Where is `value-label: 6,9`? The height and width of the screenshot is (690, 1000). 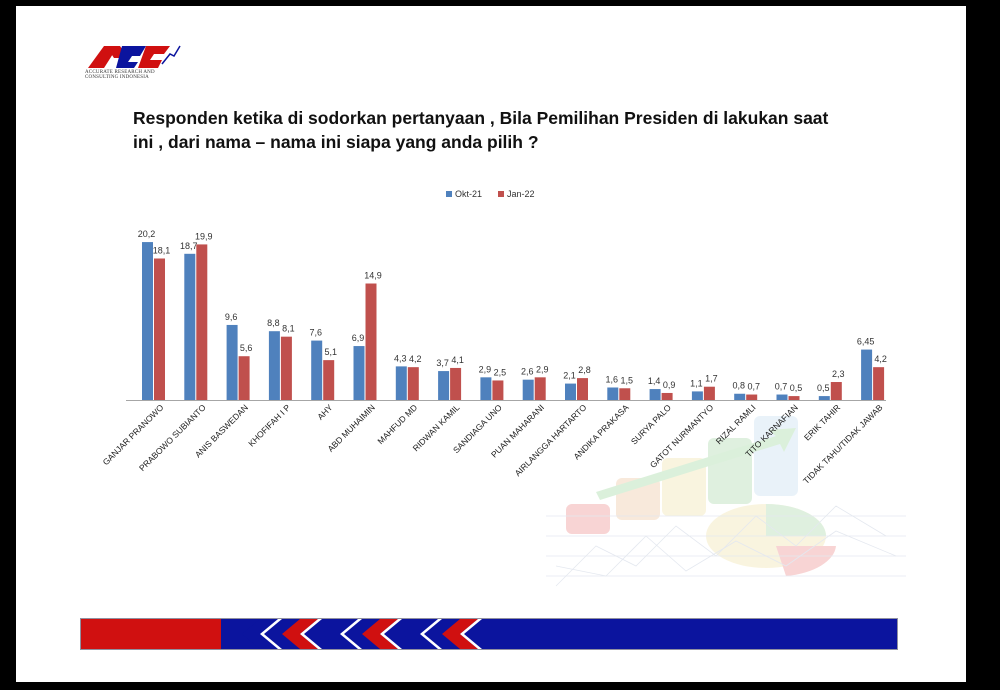
value-label: 6,9 is located at coordinates (358, 338).